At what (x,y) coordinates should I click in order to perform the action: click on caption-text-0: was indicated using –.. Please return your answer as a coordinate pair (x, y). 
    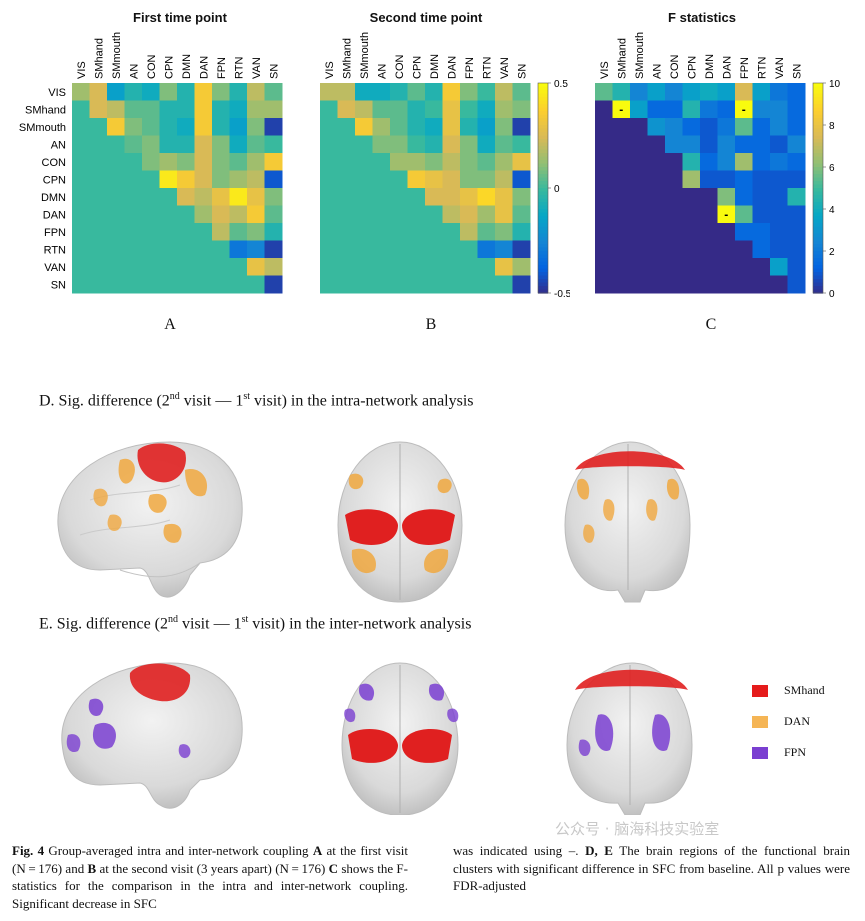
    Looking at the image, I should click on (519, 850).